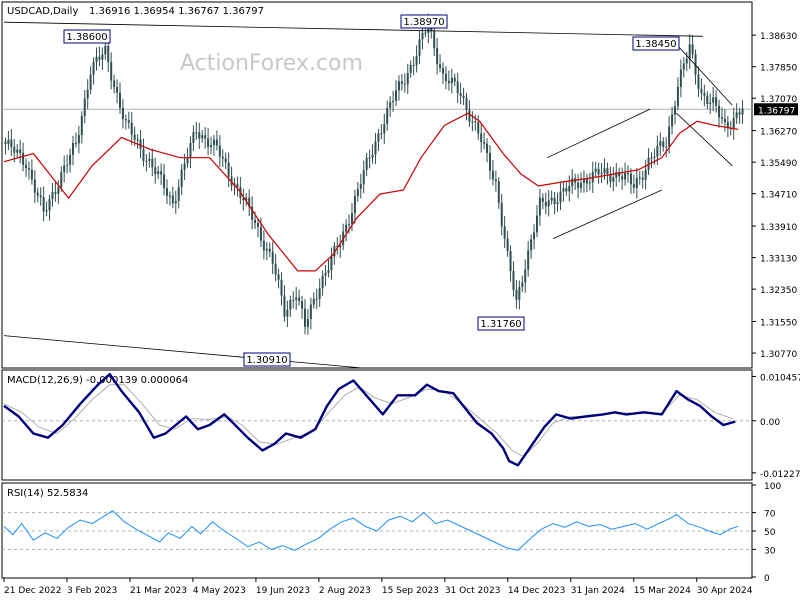 The height and width of the screenshot is (604, 800). What do you see at coordinates (424, 21) in the screenshot?
I see `price-label-1-38970: 1.38970` at bounding box center [424, 21].